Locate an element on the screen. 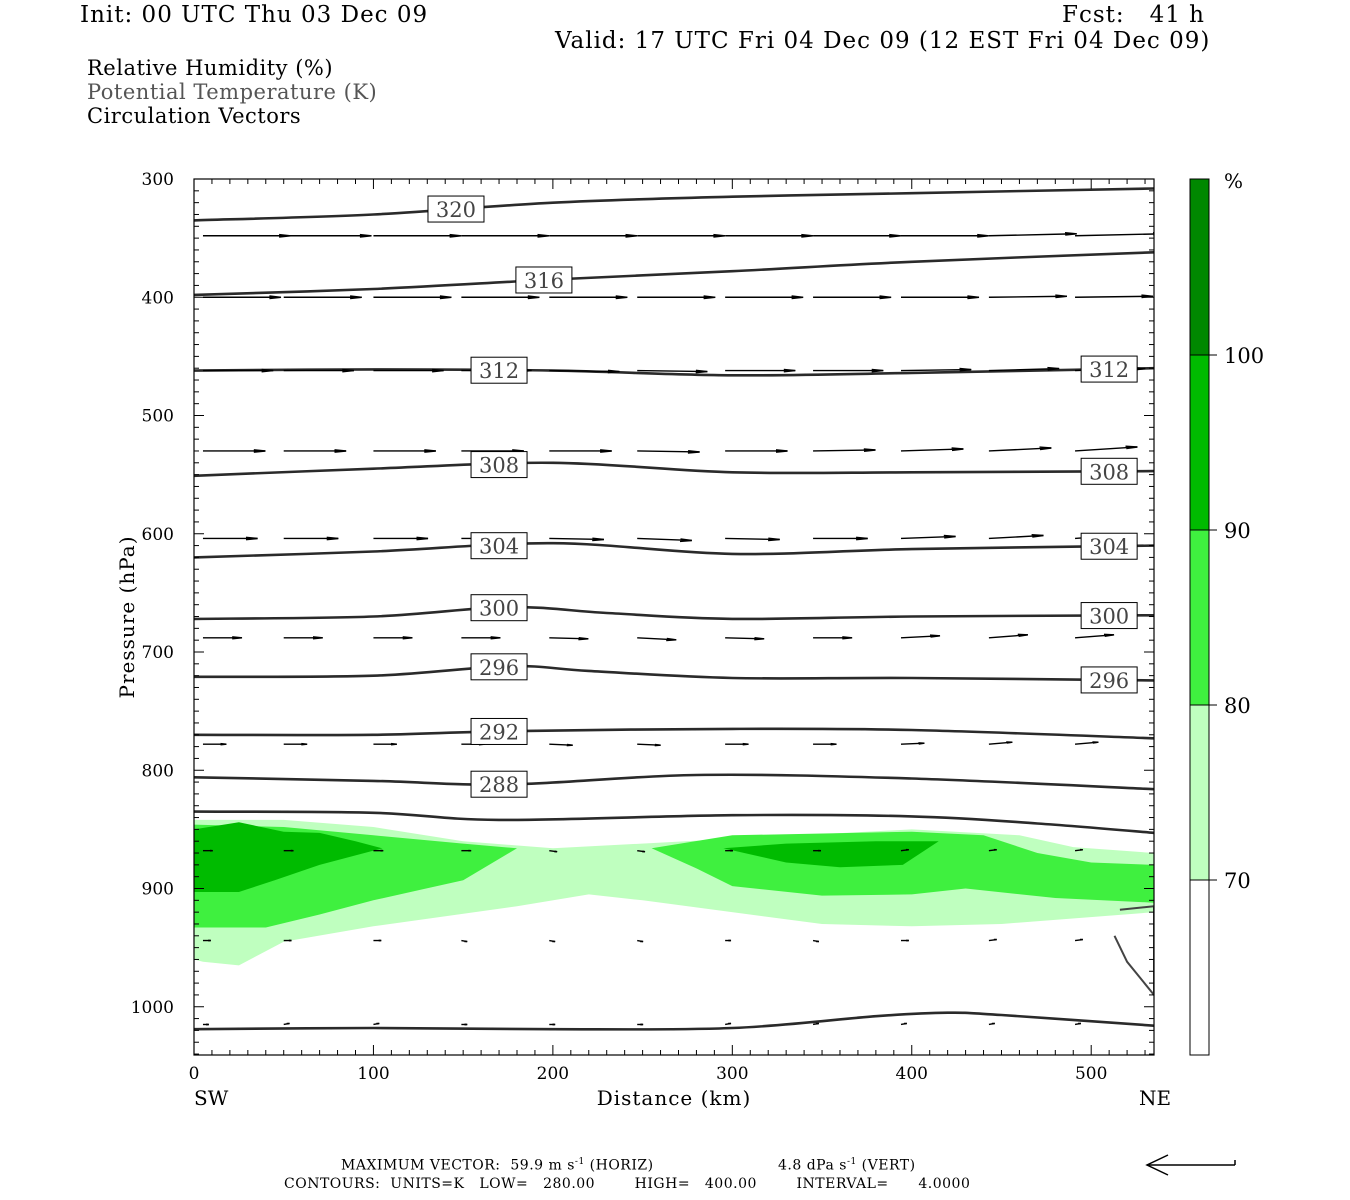 The width and height of the screenshot is (1350, 1200). x-axis-title: Distance (km) is located at coordinates (674, 1098).